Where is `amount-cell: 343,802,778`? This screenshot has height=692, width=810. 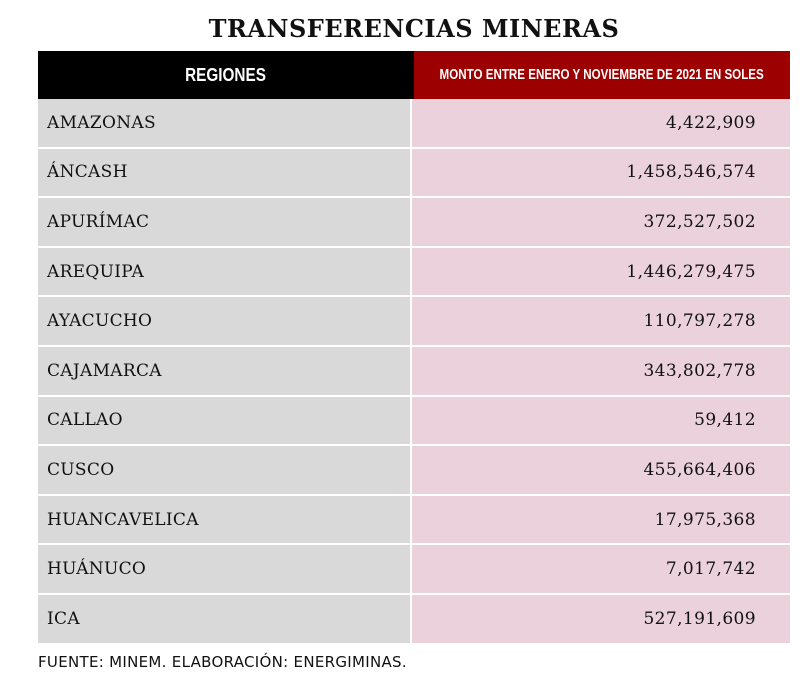
amount-cell: 343,802,778 is located at coordinates (601, 370).